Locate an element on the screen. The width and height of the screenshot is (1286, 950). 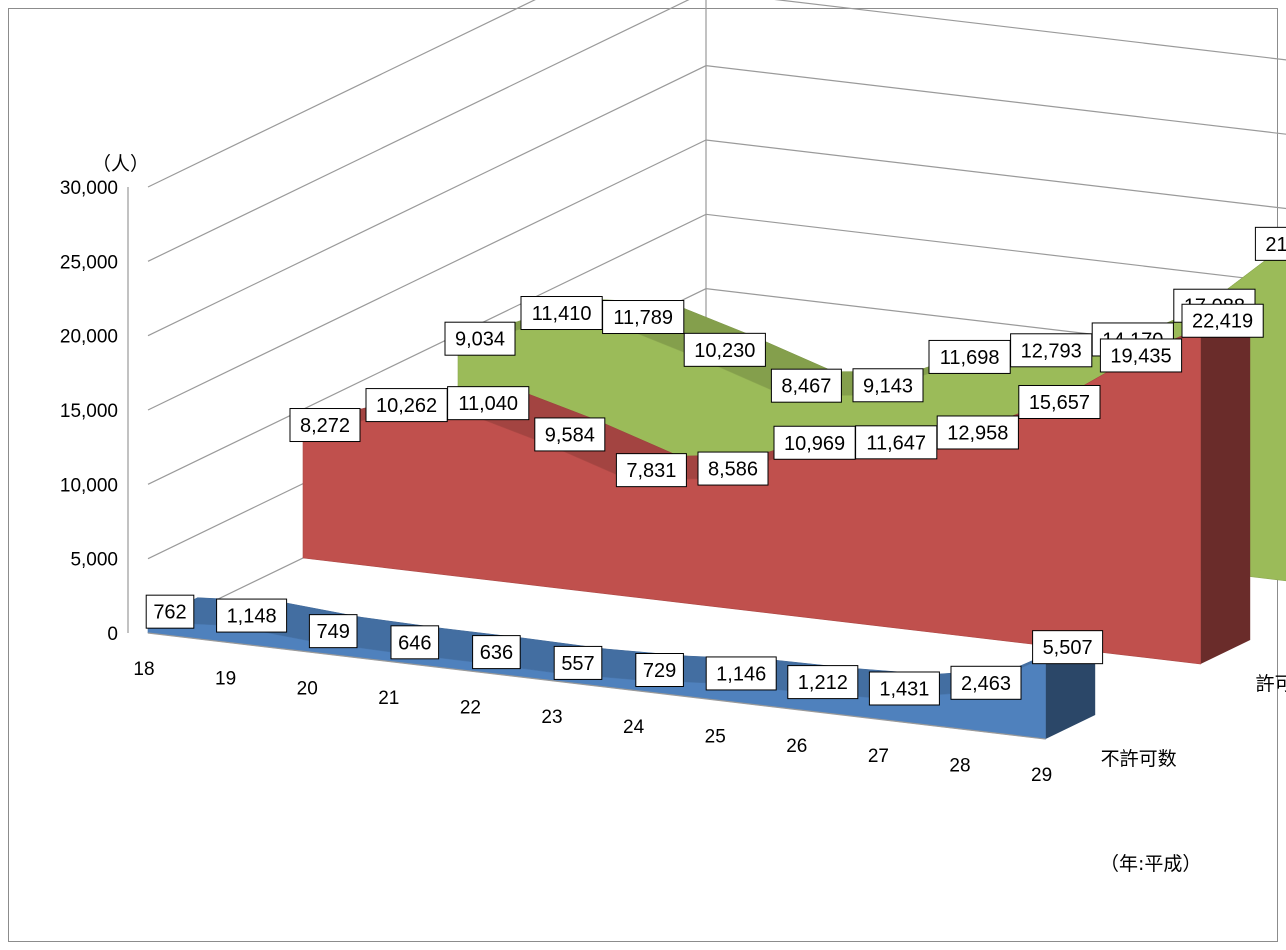
data-label: 729 is located at coordinates (659, 671).